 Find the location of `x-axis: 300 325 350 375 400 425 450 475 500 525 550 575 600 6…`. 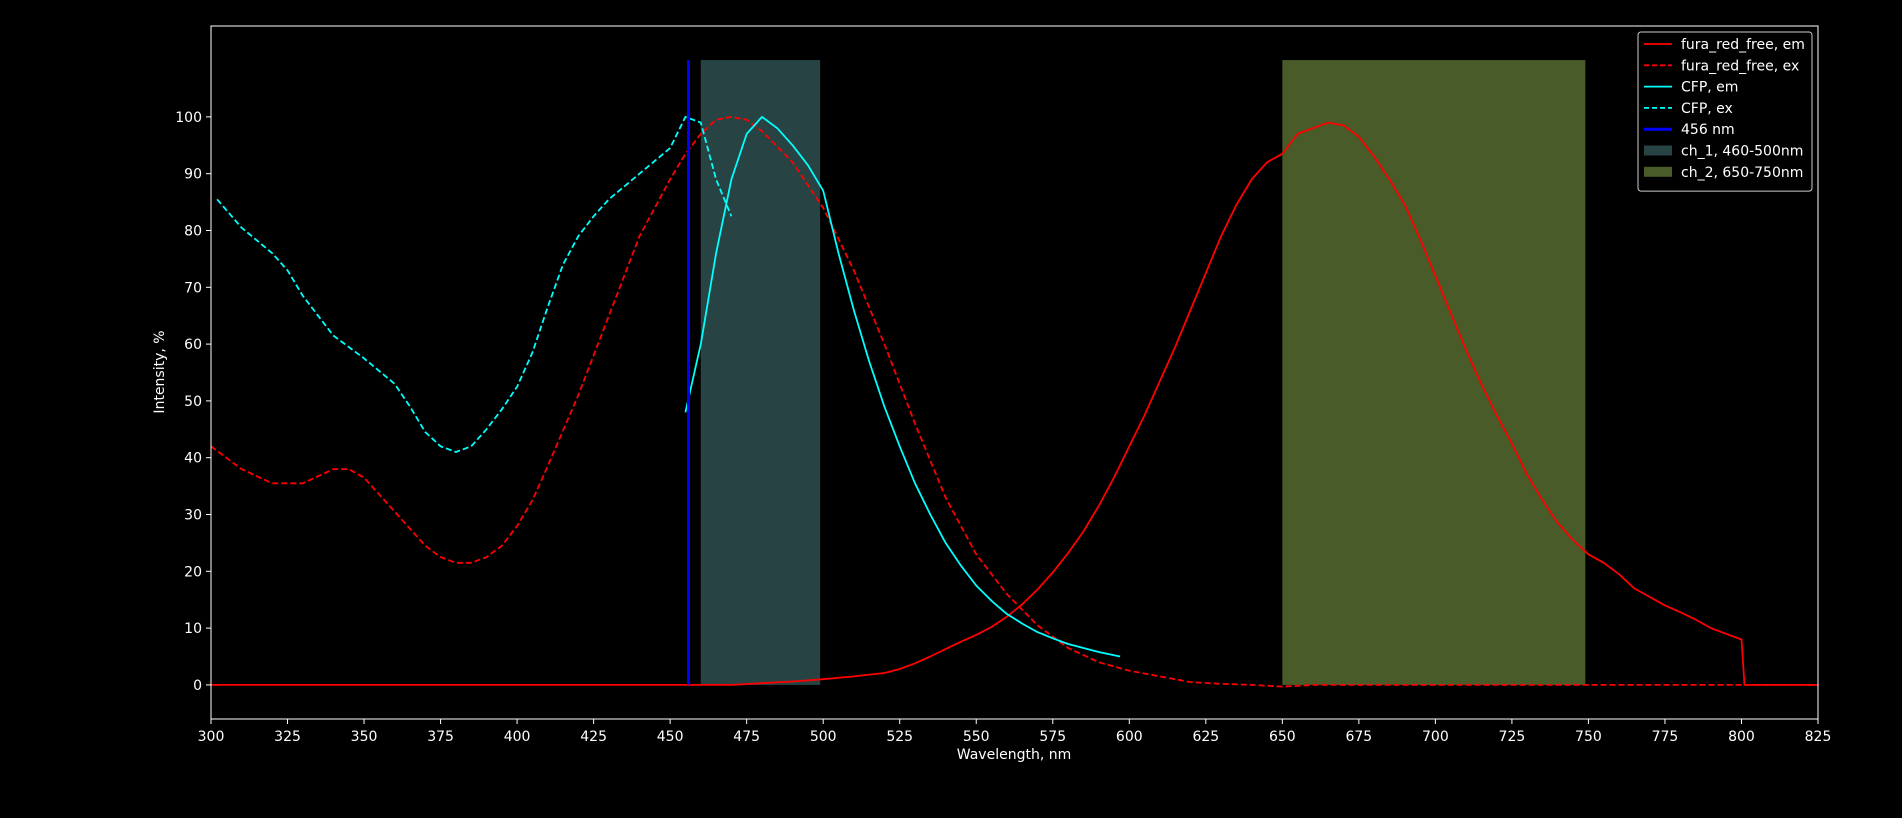

x-axis: 300 325 350 375 400 425 450 475 500 525 550 575 600 6… is located at coordinates (1015, 732).